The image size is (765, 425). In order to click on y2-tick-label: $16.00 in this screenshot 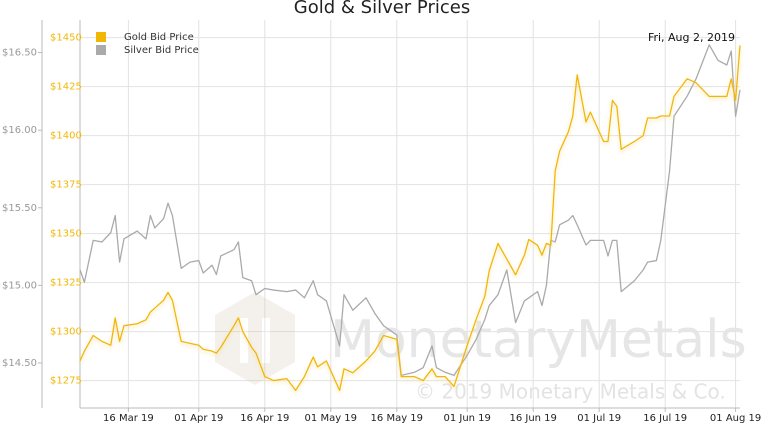, I will do `click(19, 130)`.